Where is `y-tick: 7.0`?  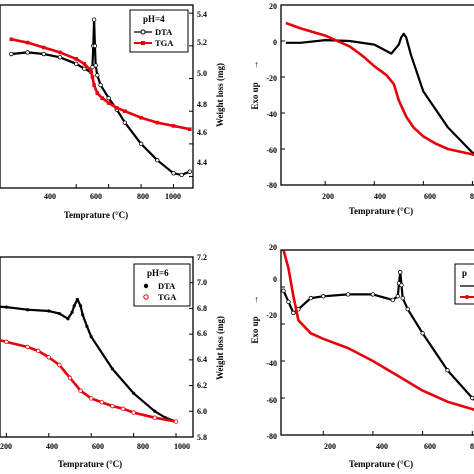 y-tick: 7.0 is located at coordinates (202, 282).